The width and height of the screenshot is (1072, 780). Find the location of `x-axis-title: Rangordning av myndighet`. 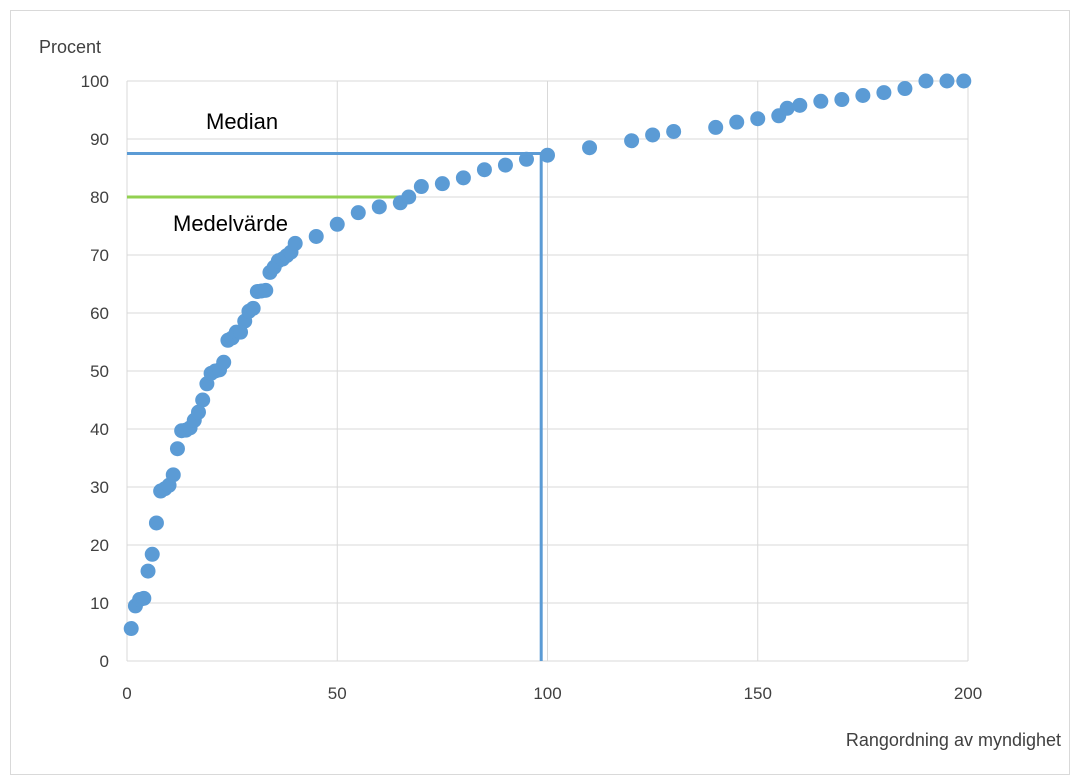

x-axis-title: Rangordning av myndighet is located at coordinates (953, 740).